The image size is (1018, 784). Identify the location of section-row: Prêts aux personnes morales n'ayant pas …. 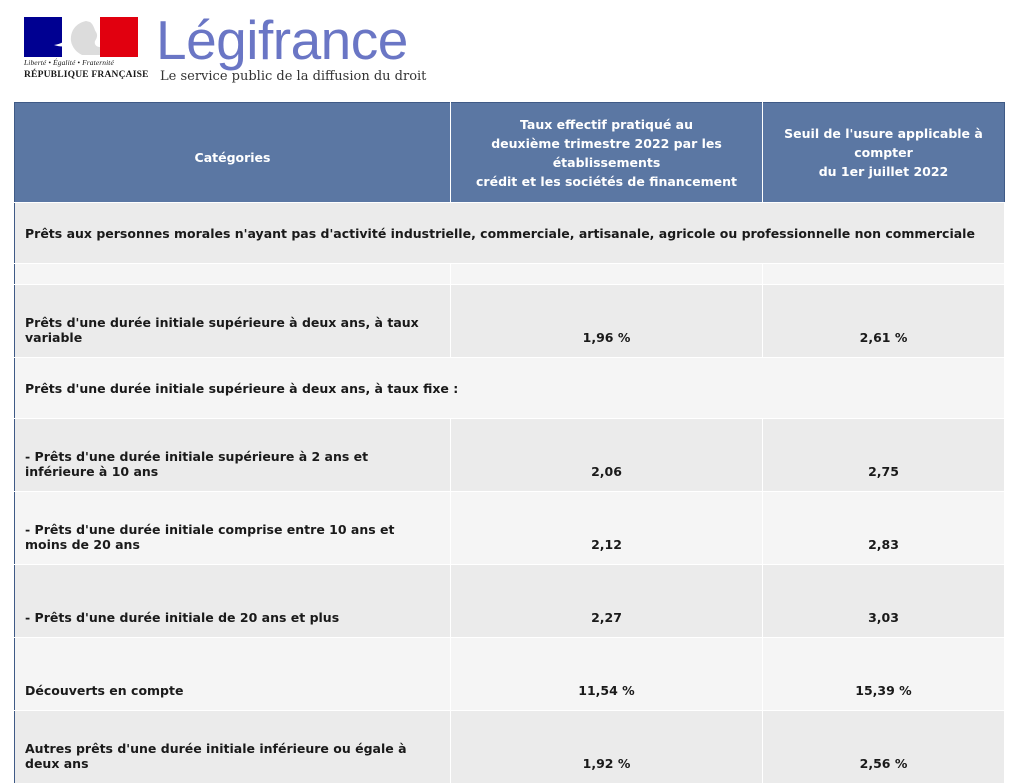
(509, 233).